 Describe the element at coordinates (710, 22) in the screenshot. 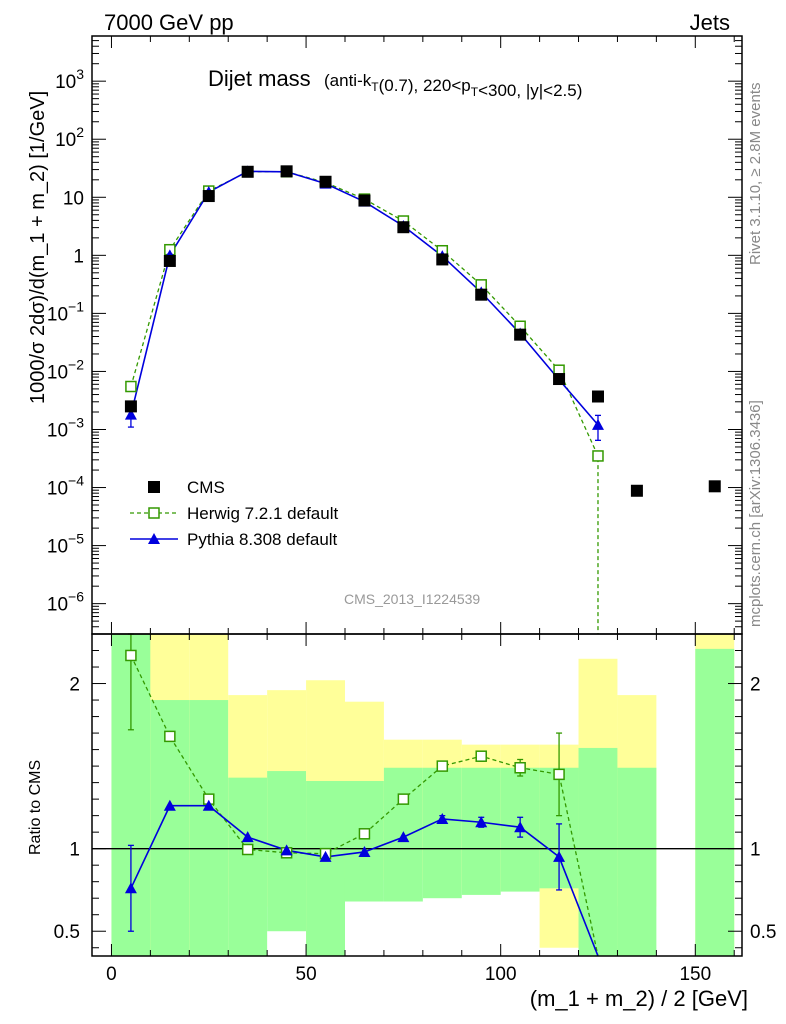

I see `header-right: Jets` at that location.